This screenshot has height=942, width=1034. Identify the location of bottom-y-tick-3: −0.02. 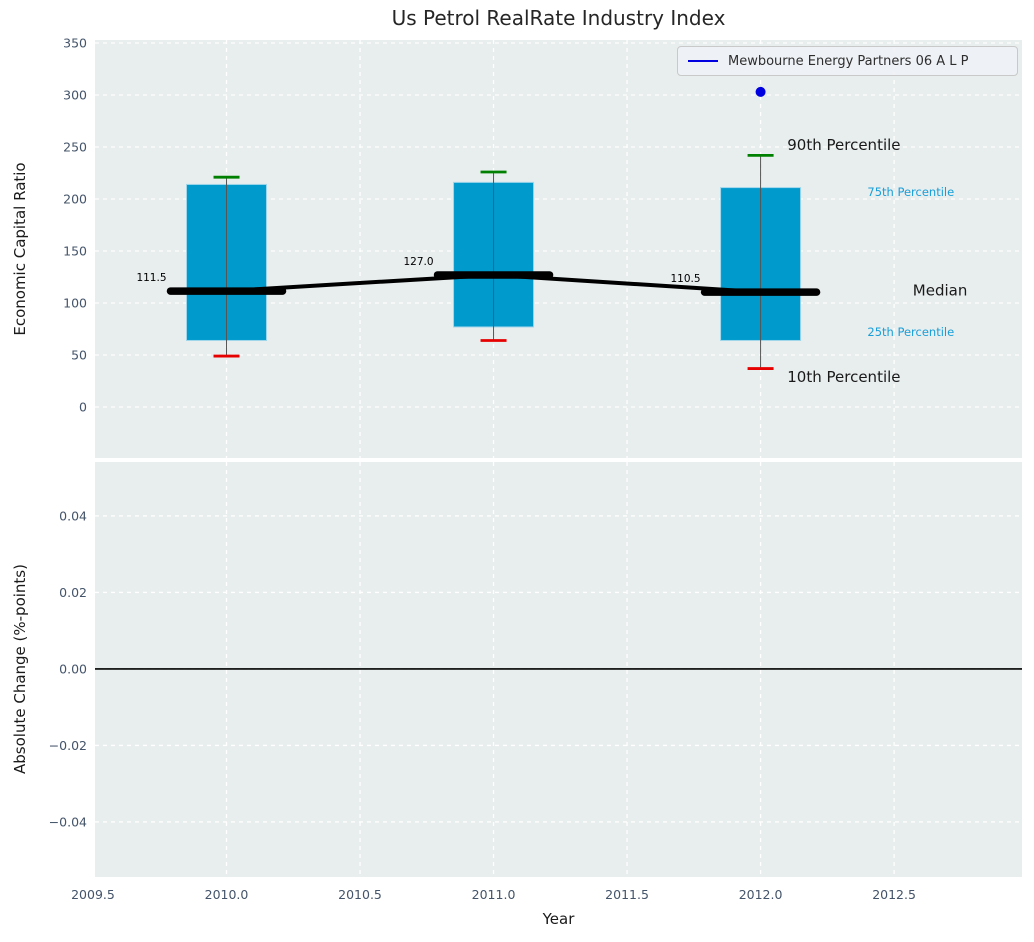
(68, 745).